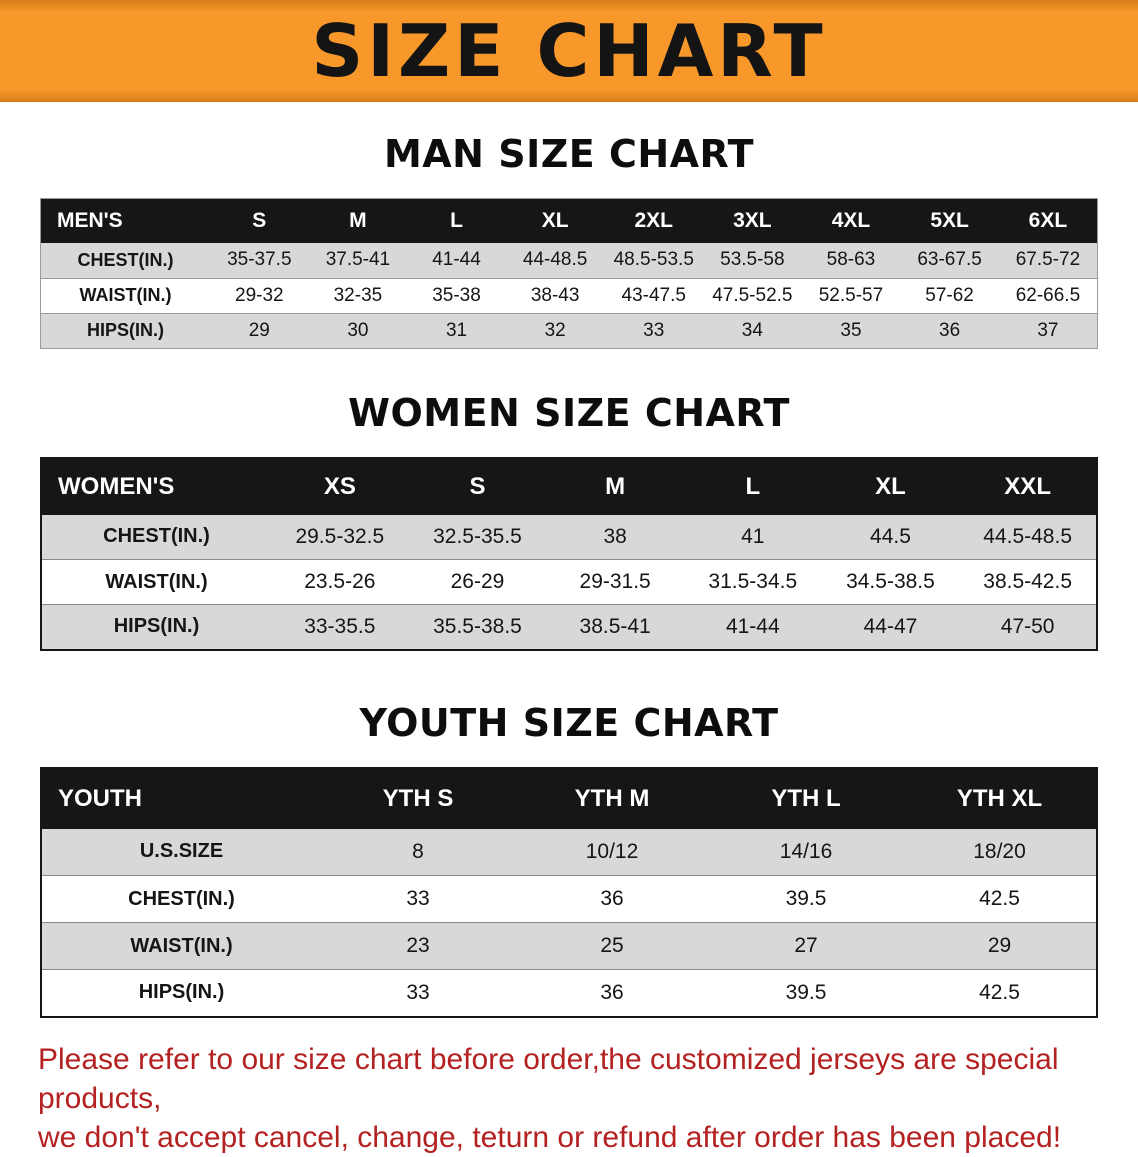 This screenshot has width=1138, height=1157. I want to click on men-column-header-1: M, so click(358, 220).